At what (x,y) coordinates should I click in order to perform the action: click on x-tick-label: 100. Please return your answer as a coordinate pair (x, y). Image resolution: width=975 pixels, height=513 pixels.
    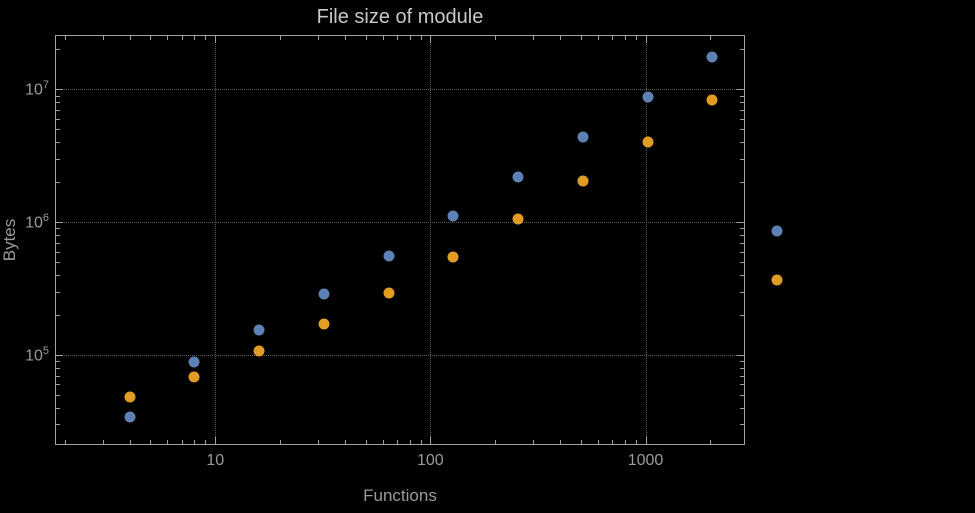
    Looking at the image, I should click on (430, 460).